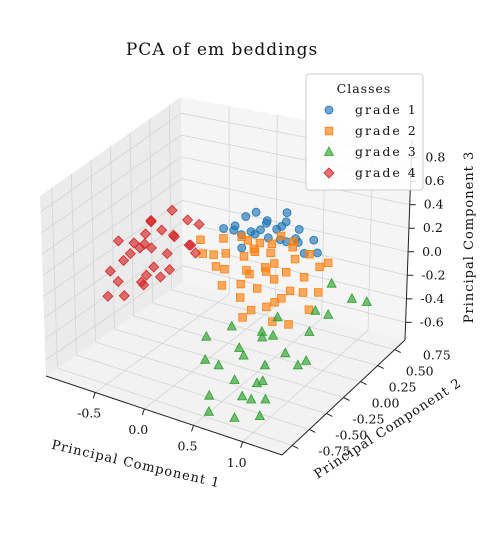 Image resolution: width=501 pixels, height=537 pixels. I want to click on legend-items: grade 1 grade 2 grade 3 grade 4, so click(370, 141).